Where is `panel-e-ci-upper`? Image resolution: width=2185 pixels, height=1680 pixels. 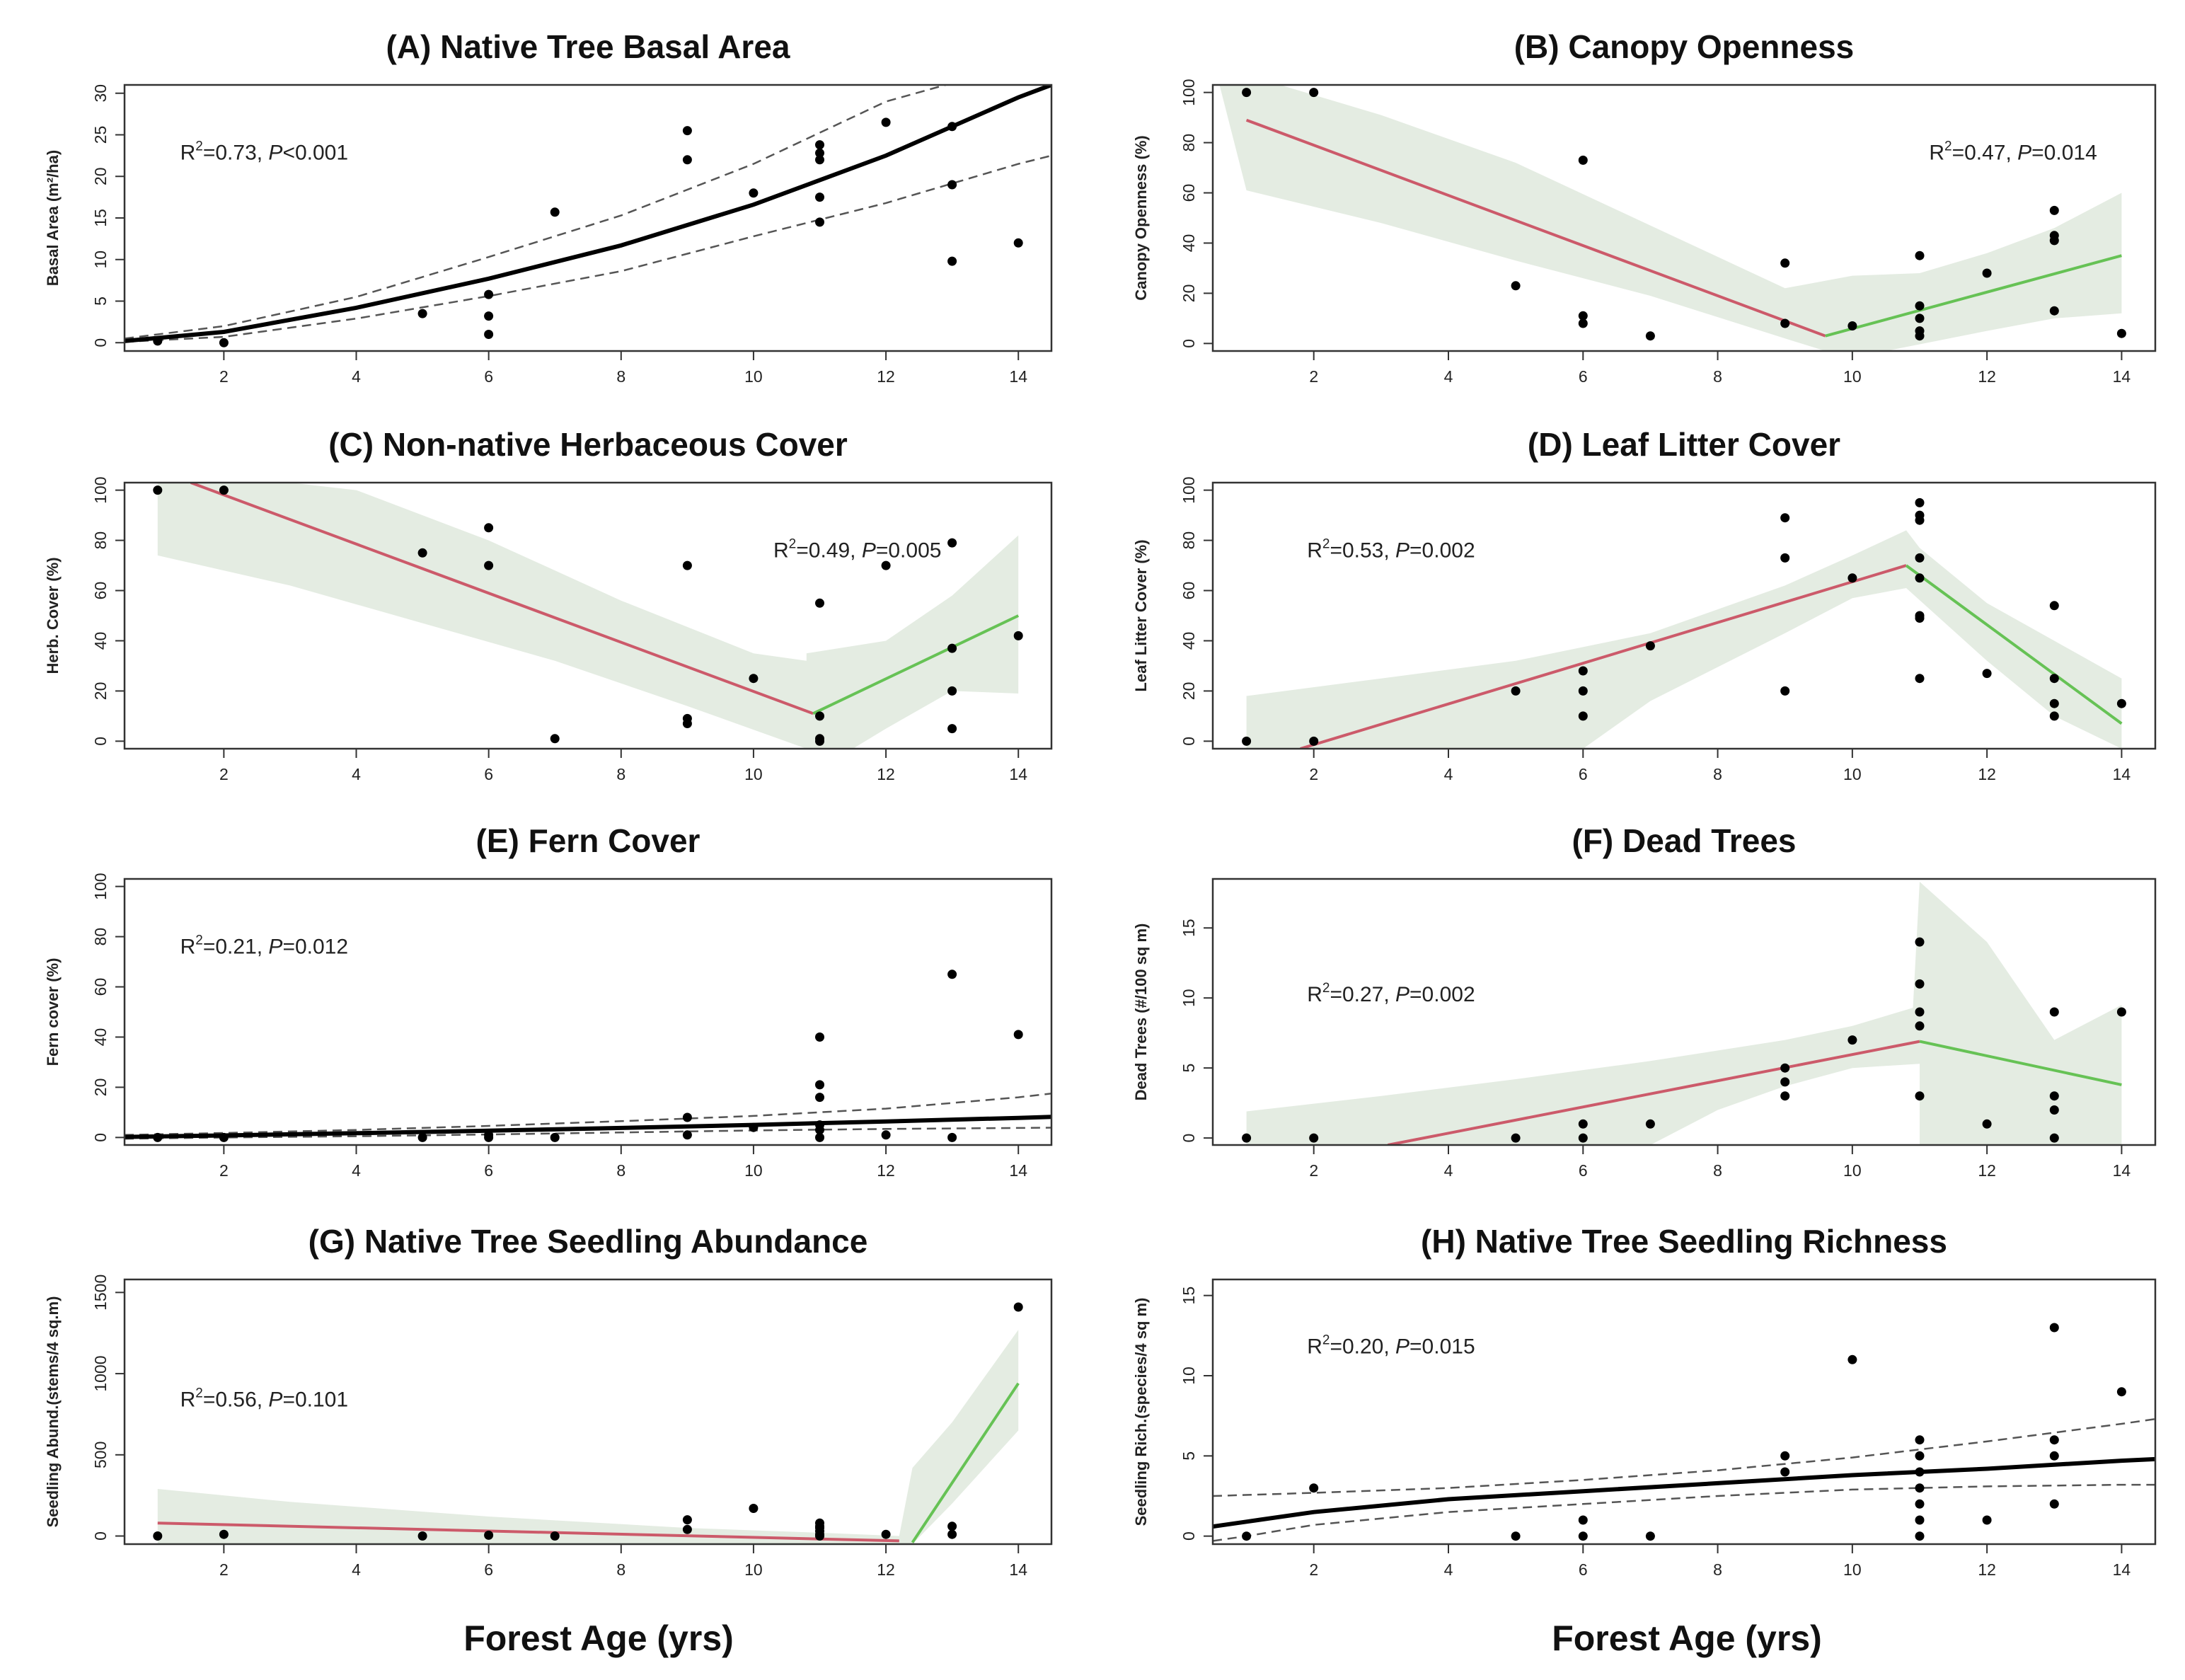
panel-e-ci-upper is located at coordinates (588, 1115).